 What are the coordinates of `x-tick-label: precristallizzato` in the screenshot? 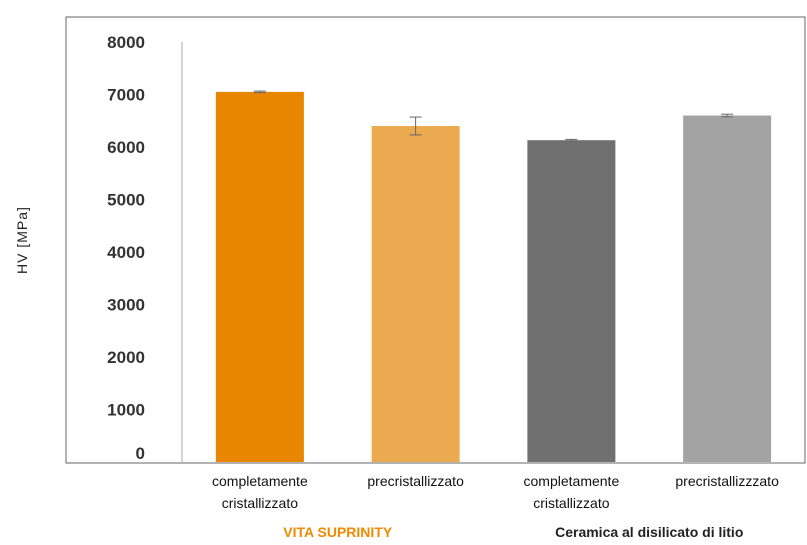 It's located at (415, 481).